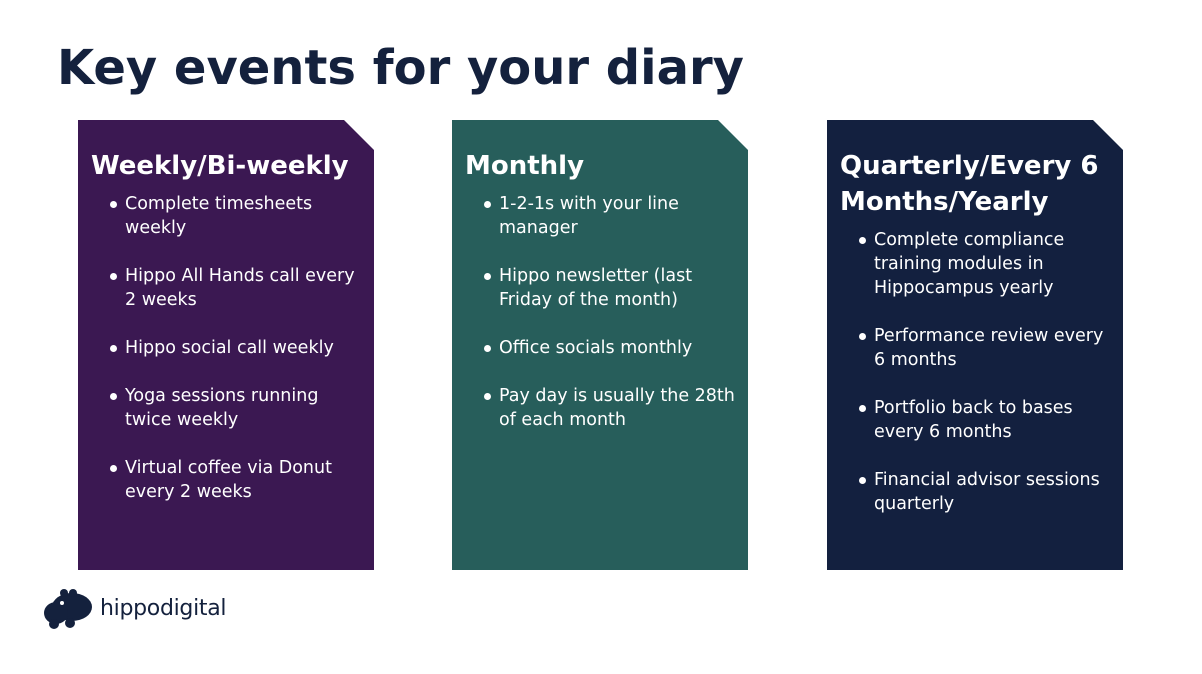 This screenshot has width=1202, height=674. I want to click on card-heading: Monthly, so click(525, 166).